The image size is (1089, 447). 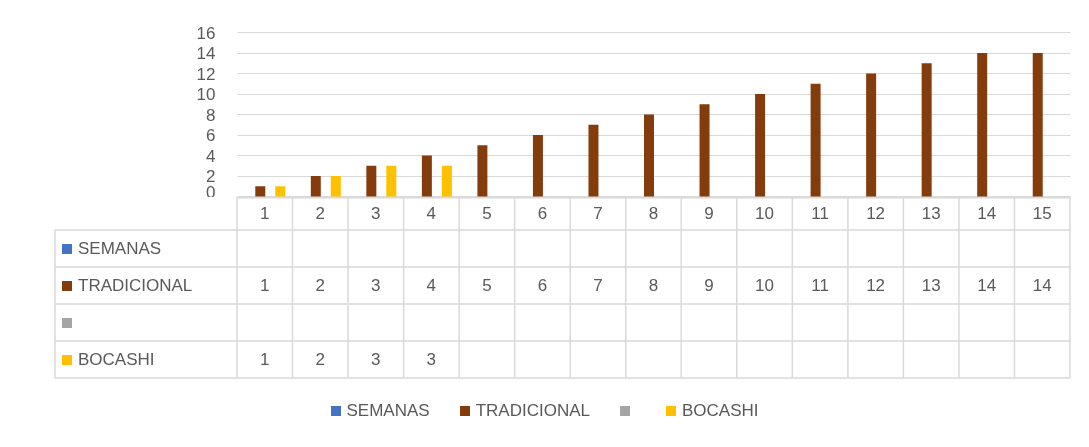 I want to click on y-tick-label: 14, so click(x=206, y=53).